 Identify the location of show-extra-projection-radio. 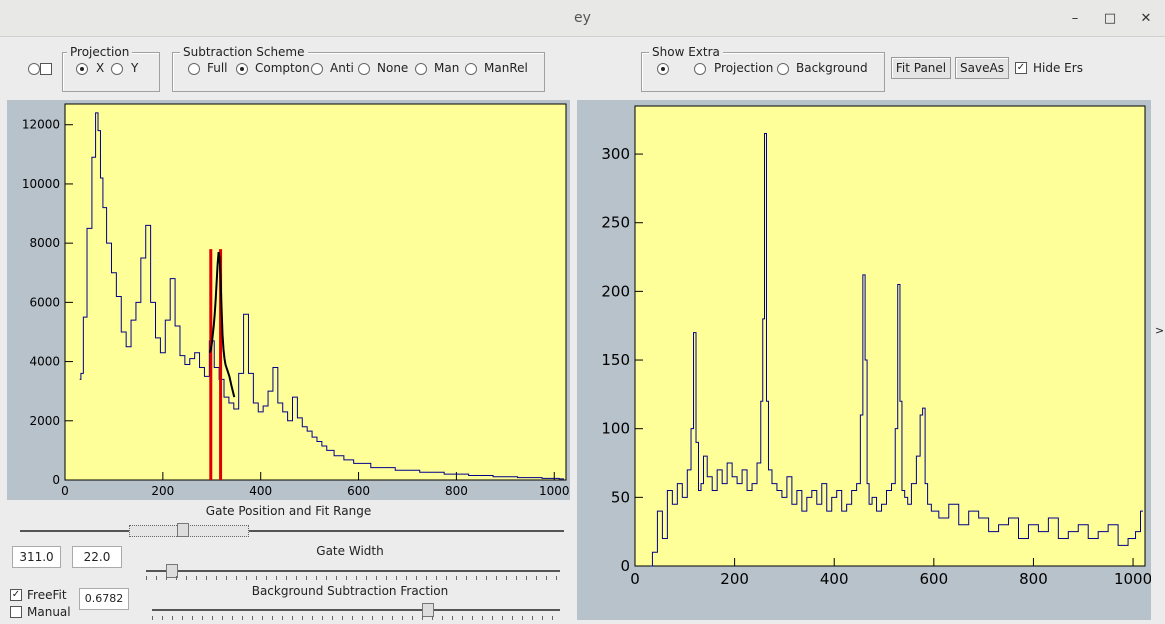
(700, 69).